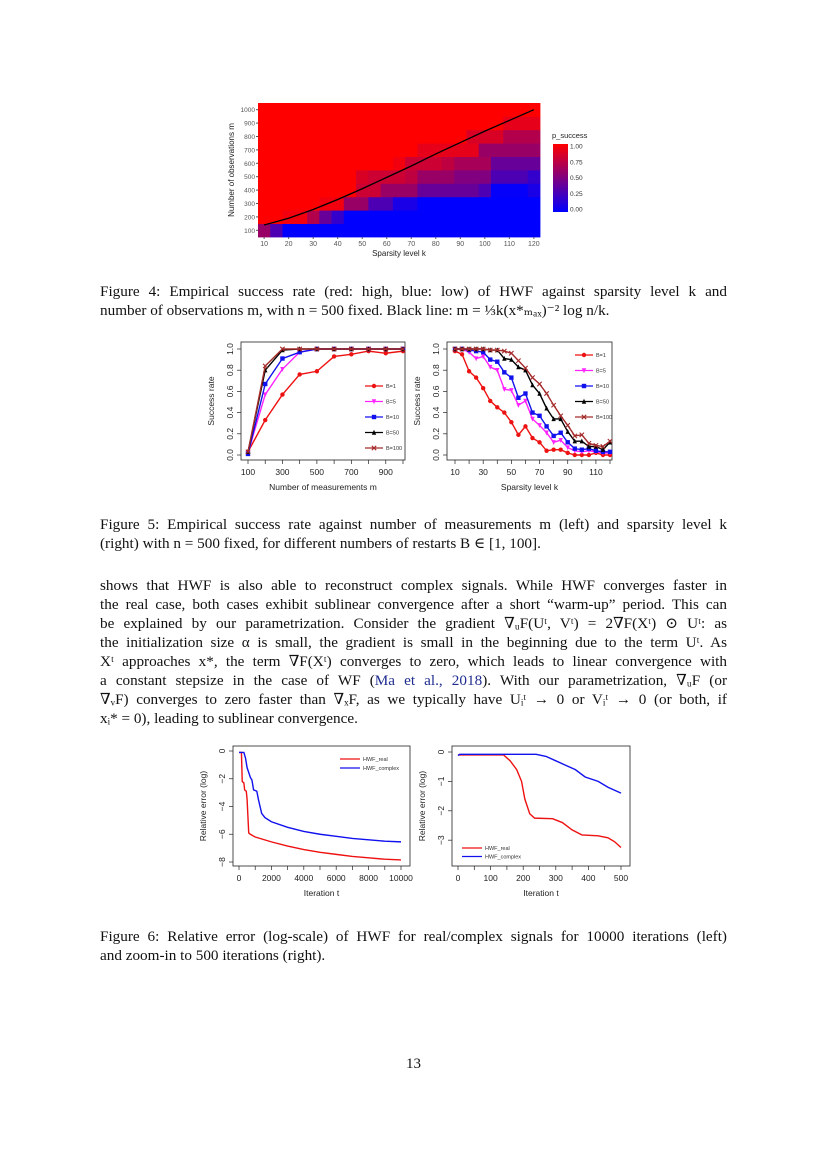 The width and height of the screenshot is (827, 1169). I want to click on legend-label: HWF_complex, so click(381, 769).